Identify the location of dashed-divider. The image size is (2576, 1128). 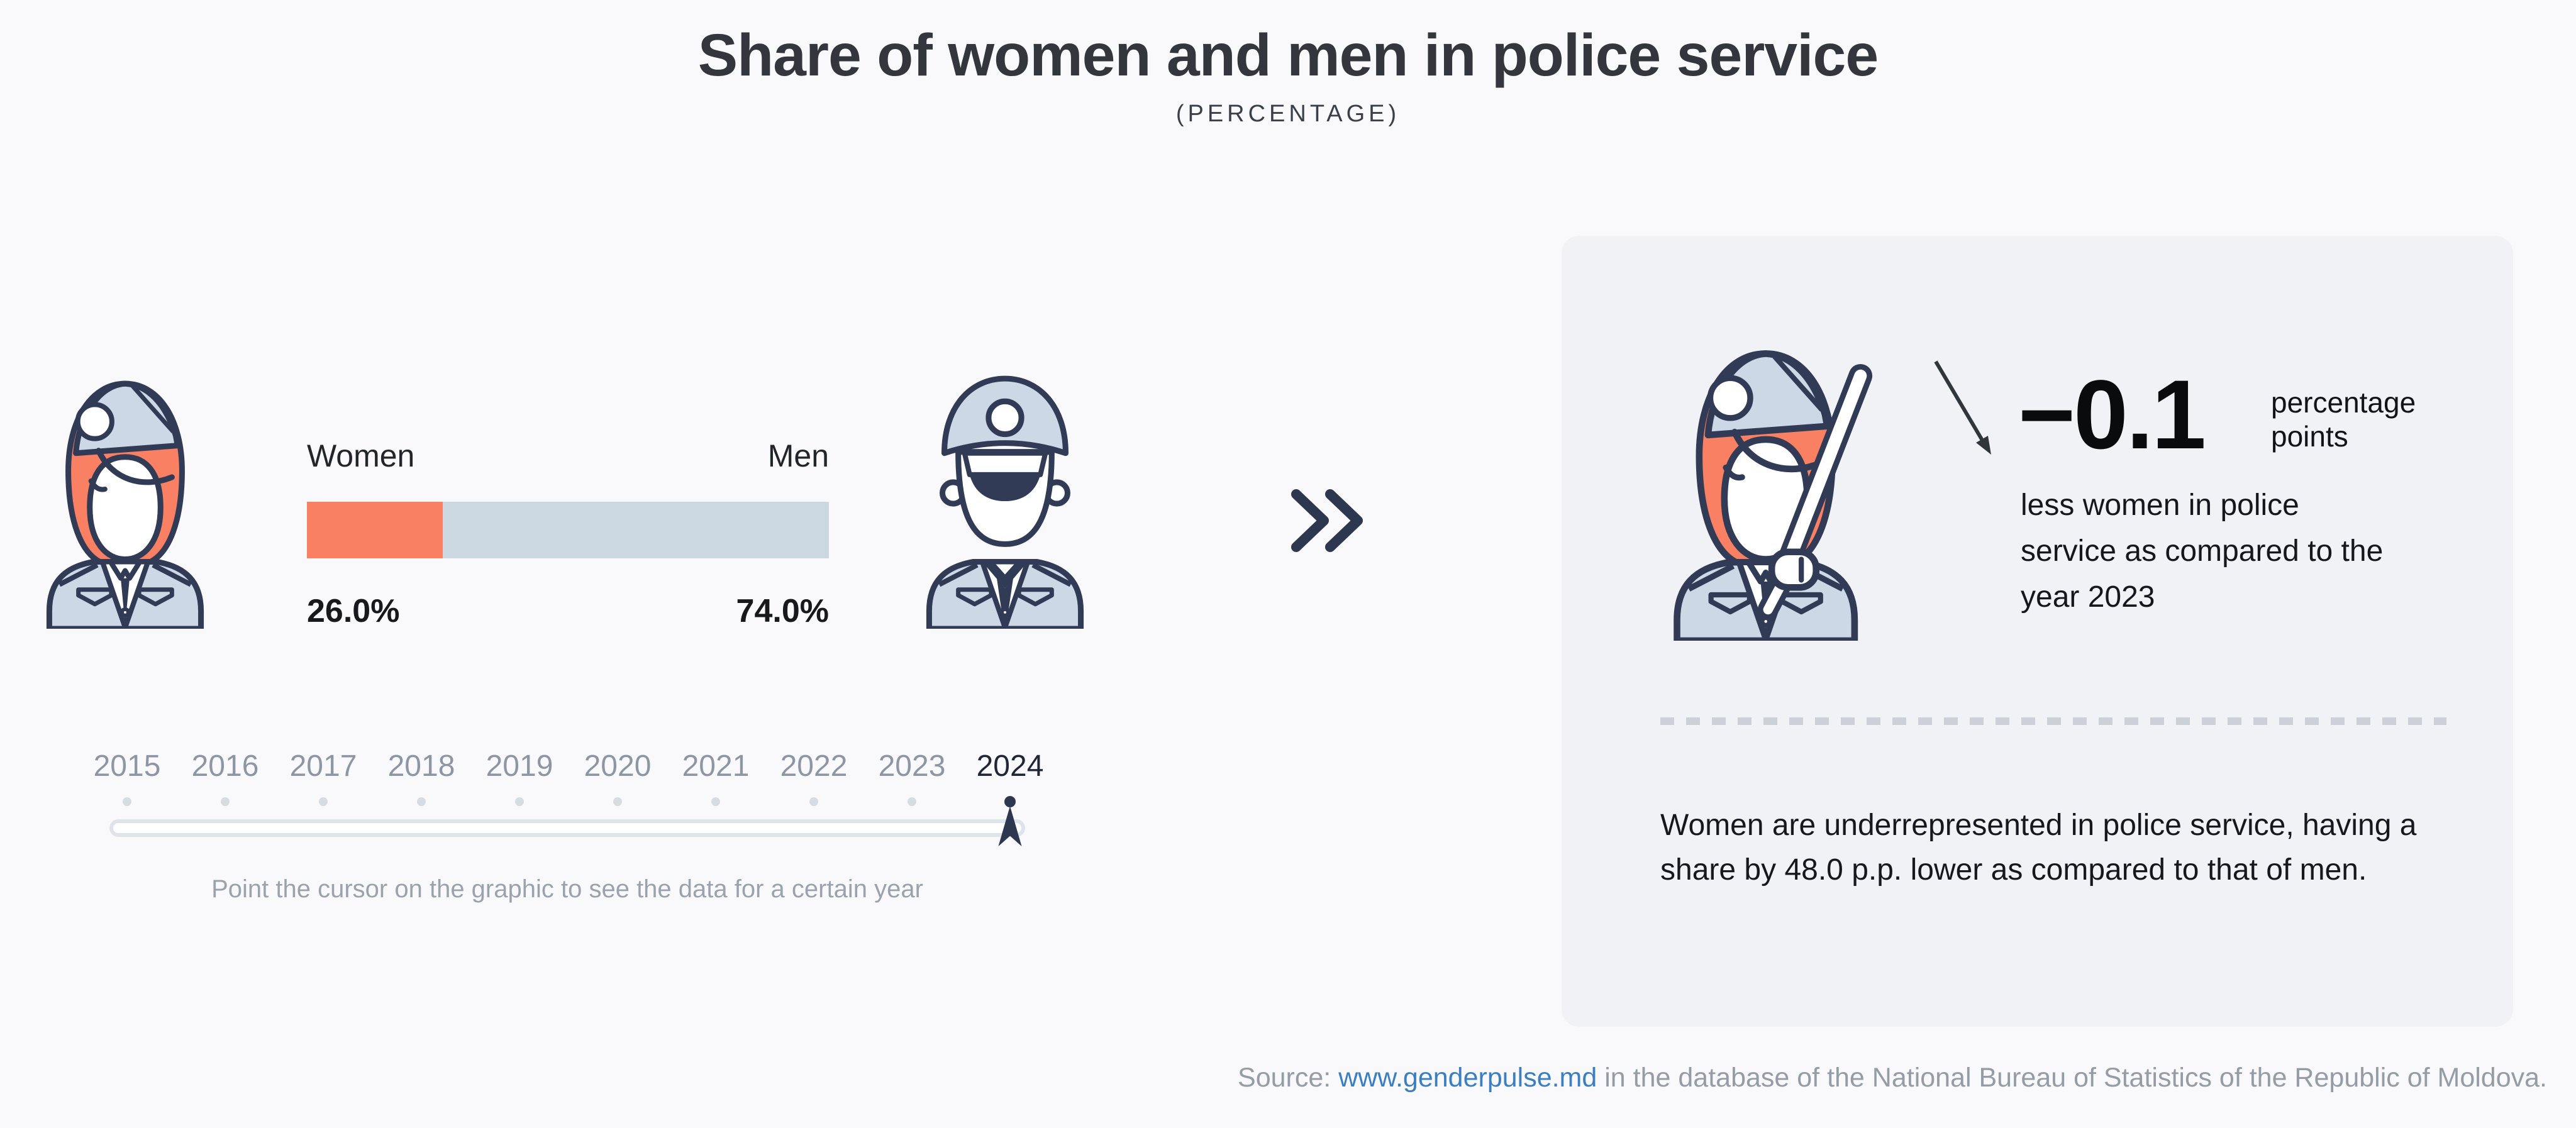
(2053, 721).